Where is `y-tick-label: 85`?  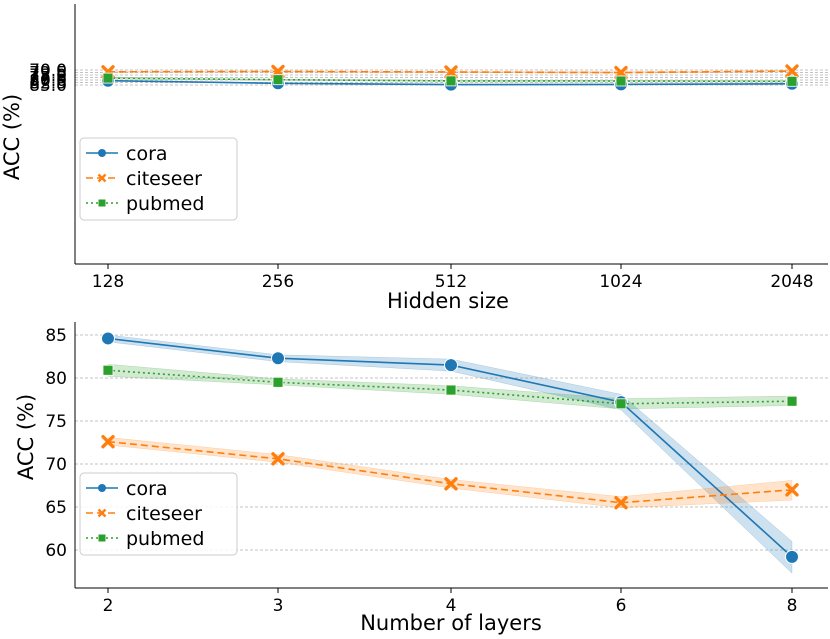
y-tick-label: 85 is located at coordinates (56, 336).